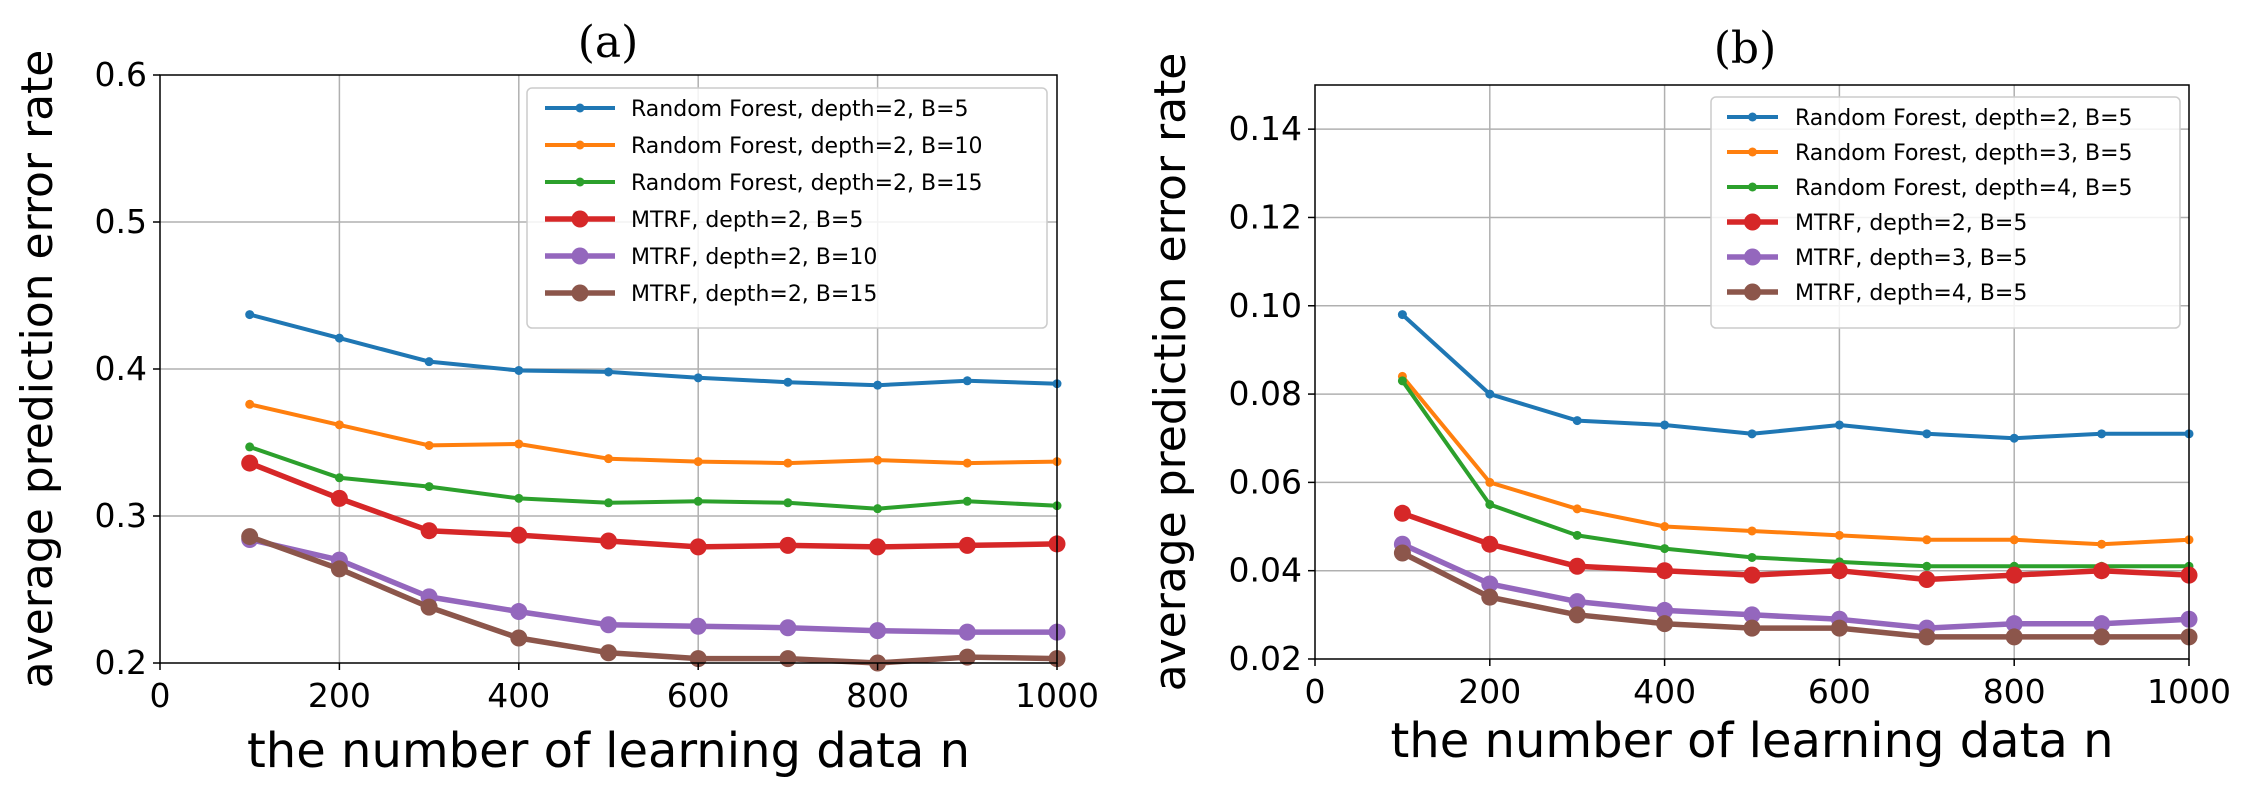 The width and height of the screenshot is (2249, 794). Describe the element at coordinates (711, 257) in the screenshot. I see `legend-entry: MTRF, depth=2, B=10` at that location.